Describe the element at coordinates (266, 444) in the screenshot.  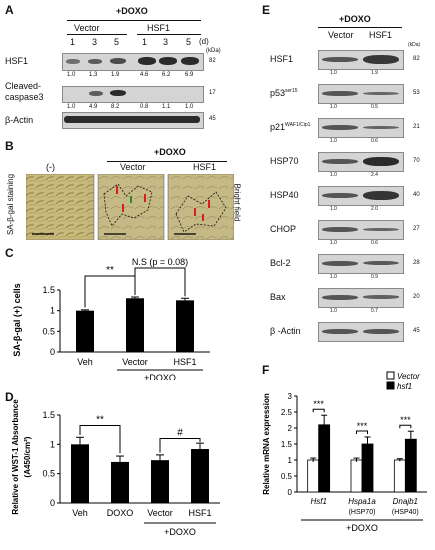
I see `y-axis-label: Relative mRNA expression` at that location.